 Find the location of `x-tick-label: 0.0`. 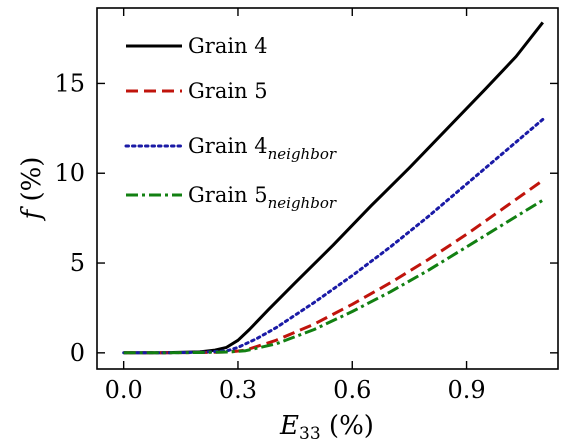

x-tick-label: 0.0 is located at coordinates (124, 390).